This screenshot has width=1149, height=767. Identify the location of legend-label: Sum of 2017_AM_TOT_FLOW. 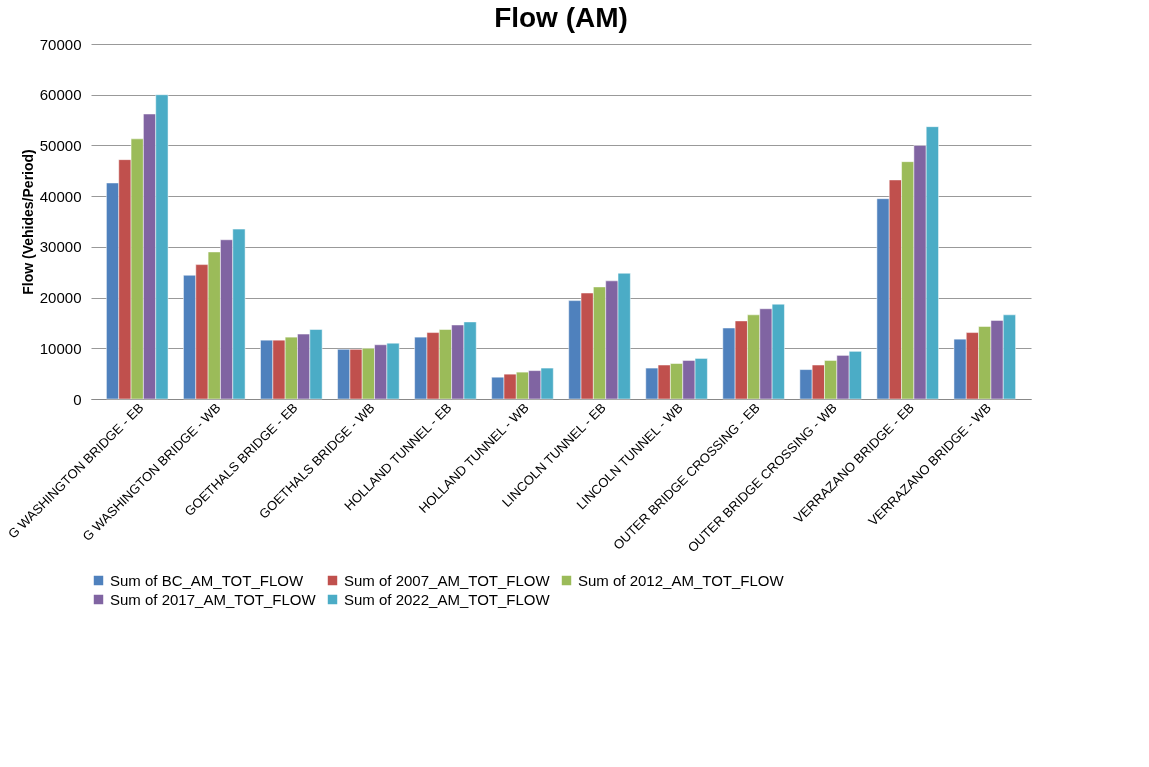
(213, 599).